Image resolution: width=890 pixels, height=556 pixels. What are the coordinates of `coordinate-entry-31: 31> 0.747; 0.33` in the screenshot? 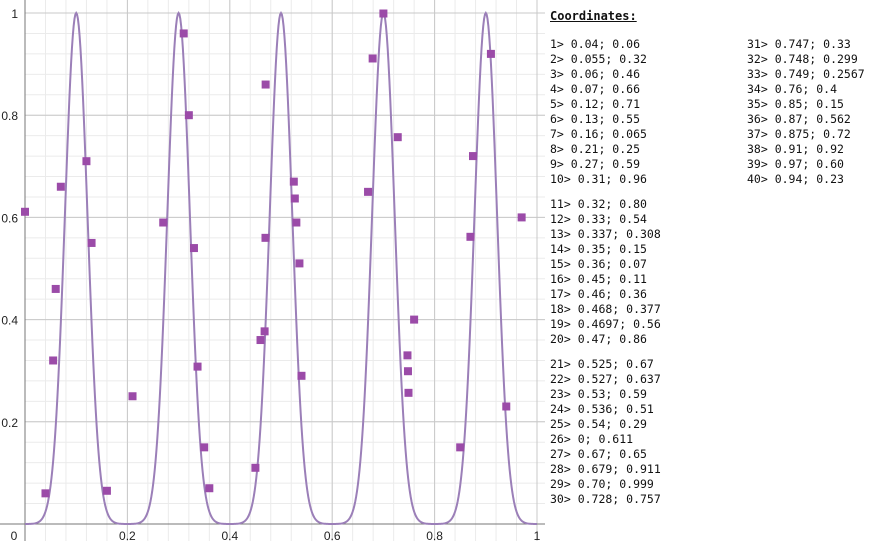 It's located at (799, 44).